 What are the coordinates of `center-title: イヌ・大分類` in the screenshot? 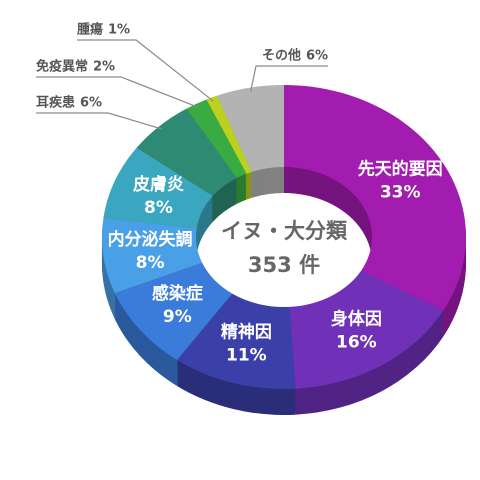 It's located at (284, 231).